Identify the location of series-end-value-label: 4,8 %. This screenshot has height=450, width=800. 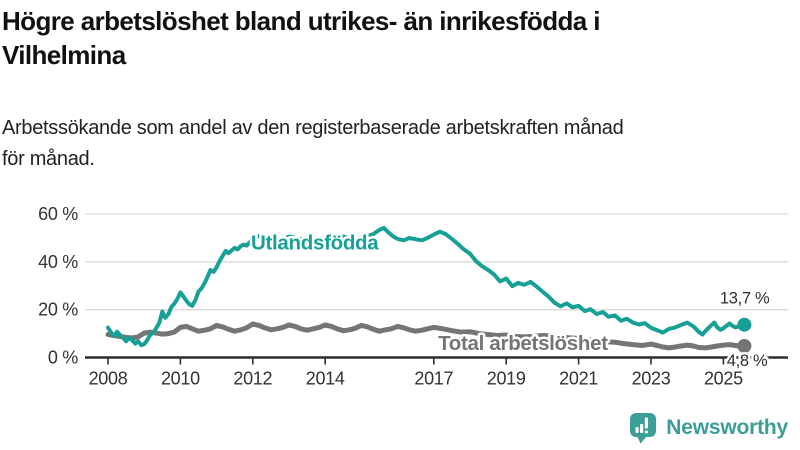
(747, 361).